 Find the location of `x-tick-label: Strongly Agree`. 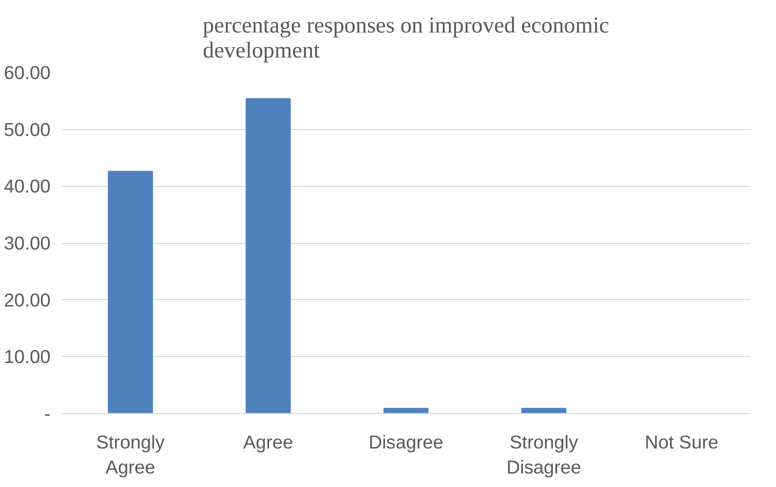

x-tick-label: Strongly Agree is located at coordinates (131, 455).